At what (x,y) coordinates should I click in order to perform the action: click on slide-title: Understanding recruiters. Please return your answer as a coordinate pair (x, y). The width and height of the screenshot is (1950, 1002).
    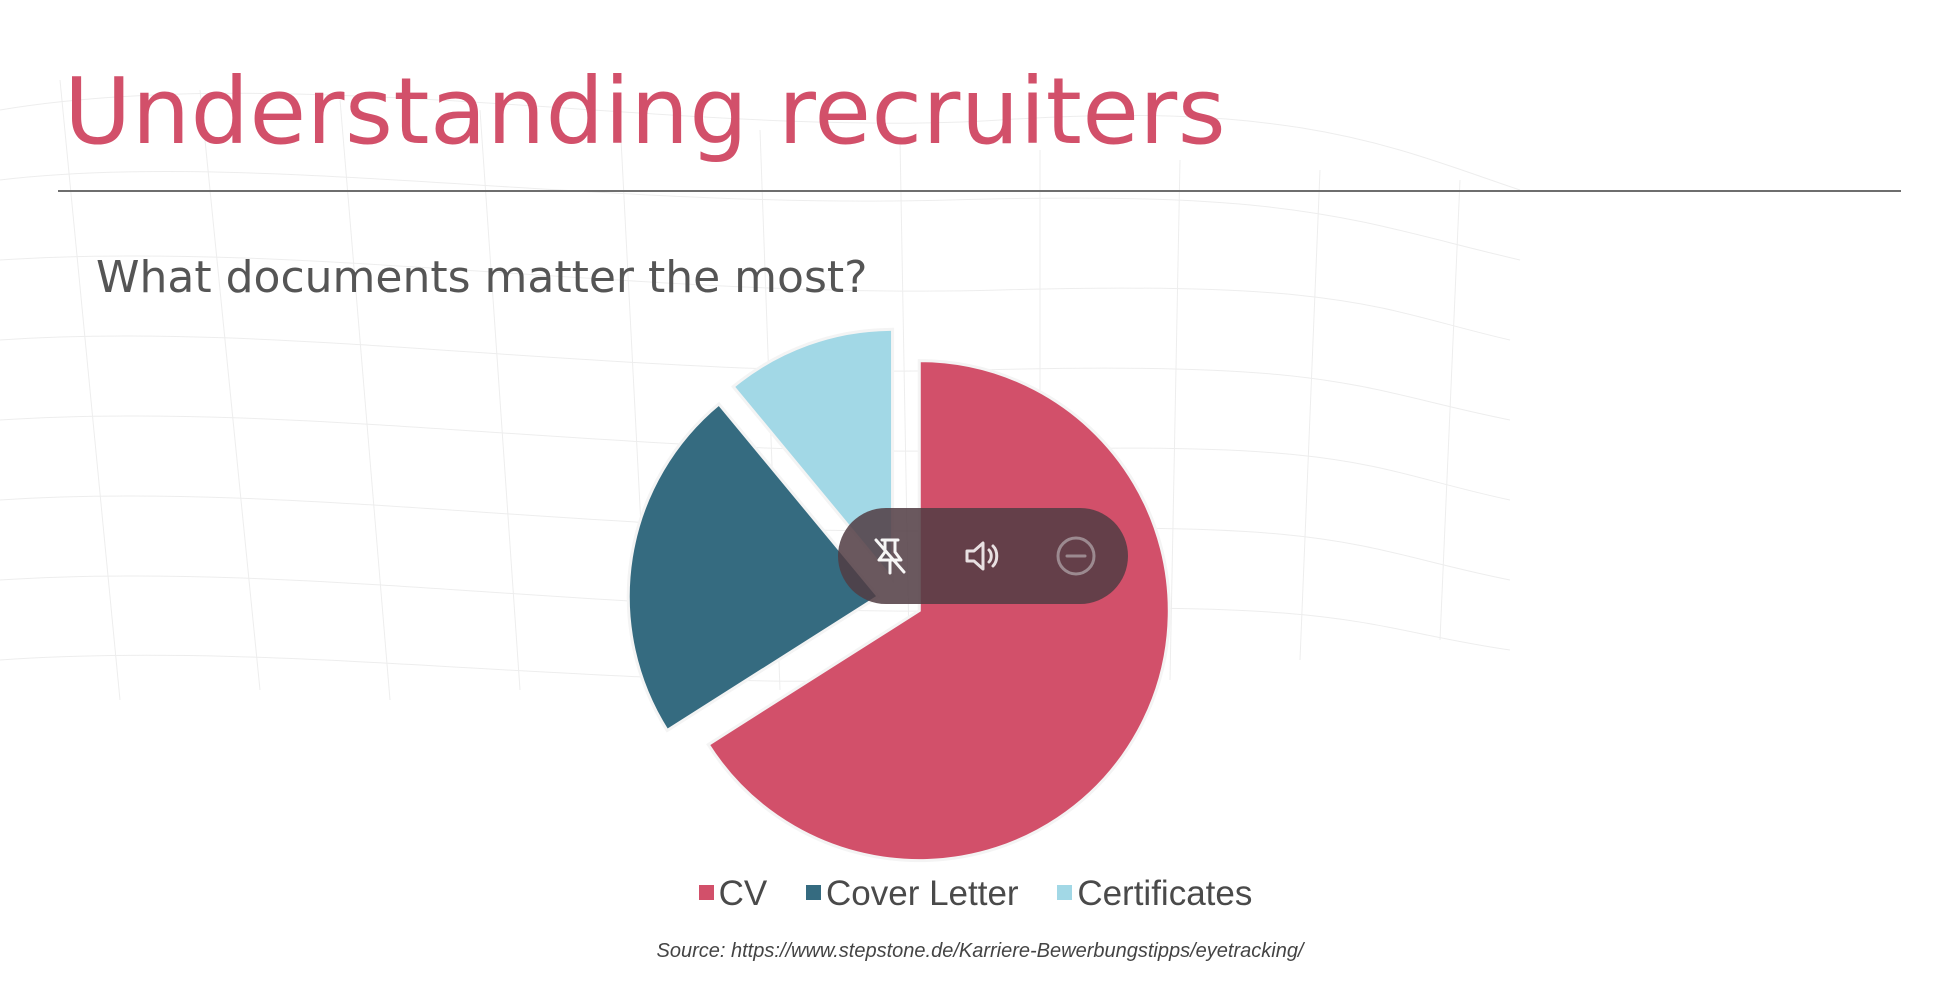
    Looking at the image, I should click on (645, 111).